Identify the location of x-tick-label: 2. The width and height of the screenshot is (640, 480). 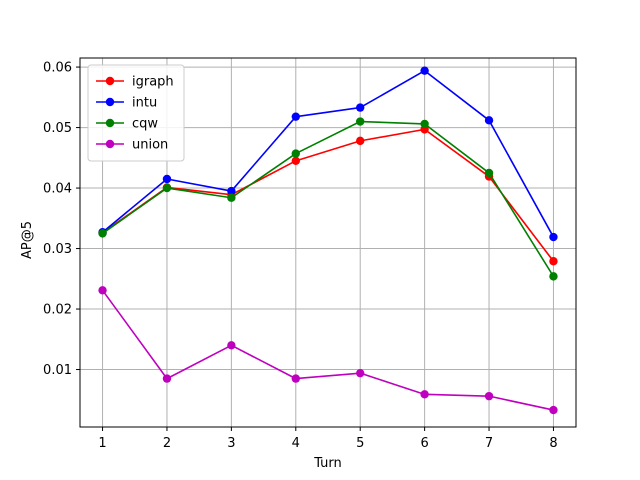
(167, 443).